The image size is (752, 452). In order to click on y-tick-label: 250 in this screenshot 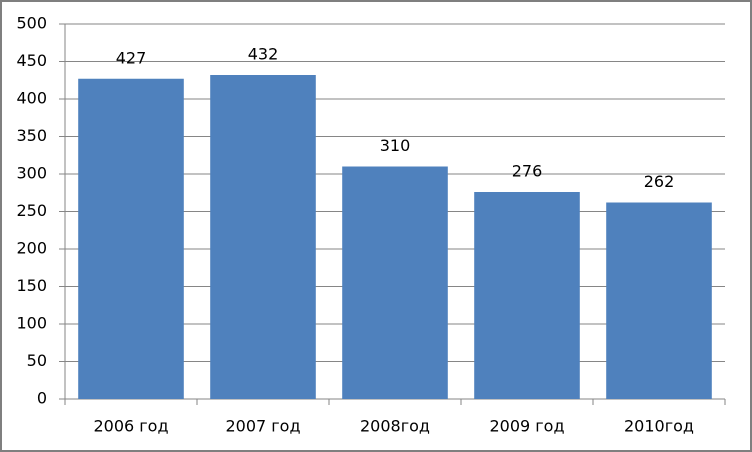, I will do `click(31, 210)`.